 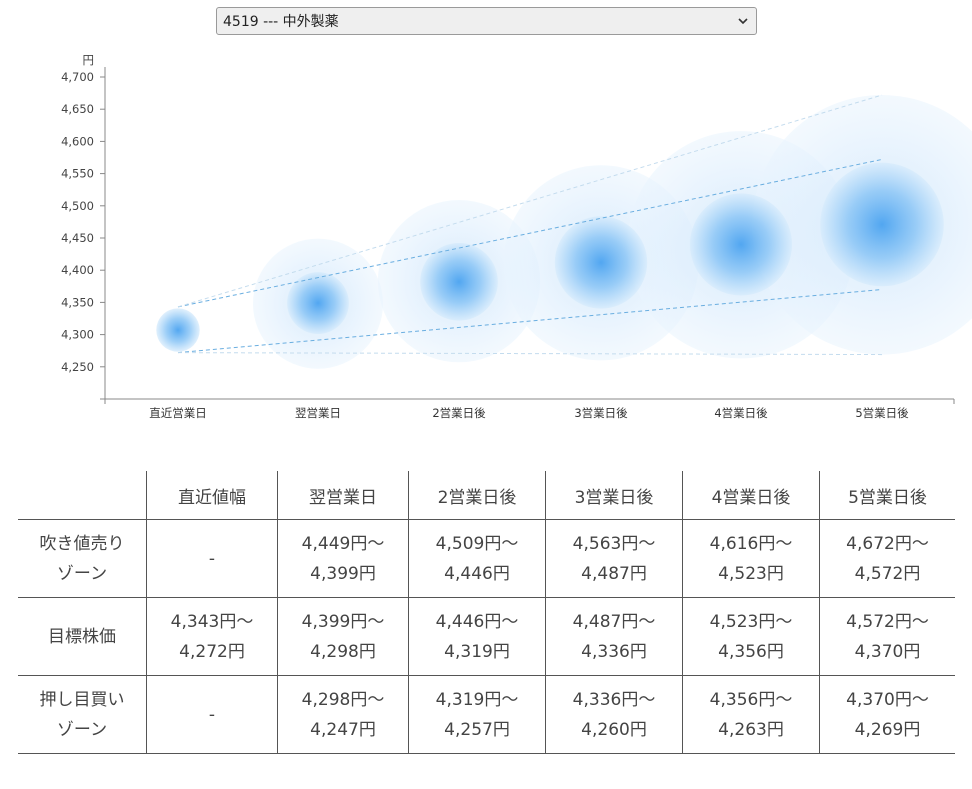 I want to click on y-tick-label: 4,500, so click(x=77, y=206).